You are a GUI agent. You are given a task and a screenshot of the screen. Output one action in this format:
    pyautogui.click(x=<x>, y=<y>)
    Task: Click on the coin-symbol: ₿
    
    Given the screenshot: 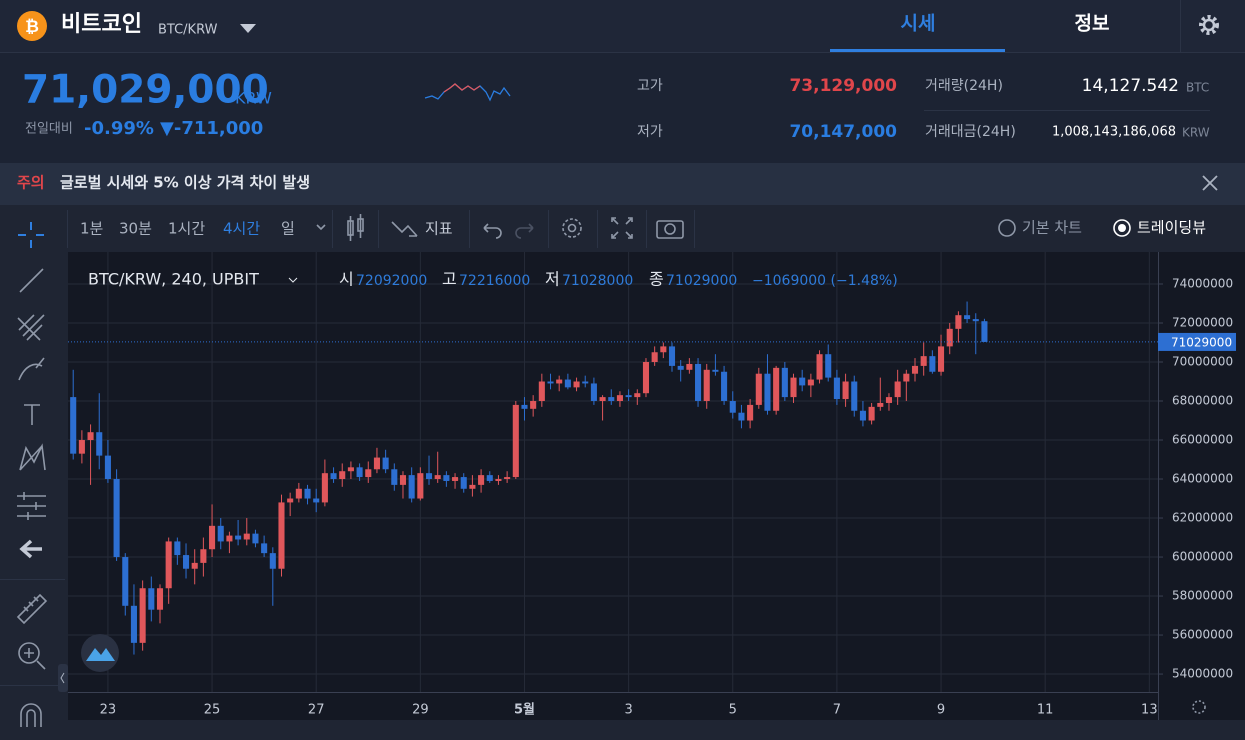 What is the action you would take?
    pyautogui.click(x=32, y=27)
    